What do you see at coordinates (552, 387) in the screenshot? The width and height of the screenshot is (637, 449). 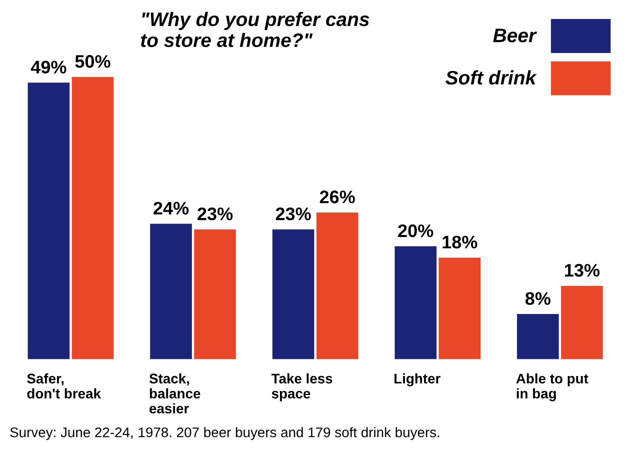 I see `x-tick-label: Able to put in bag` at bounding box center [552, 387].